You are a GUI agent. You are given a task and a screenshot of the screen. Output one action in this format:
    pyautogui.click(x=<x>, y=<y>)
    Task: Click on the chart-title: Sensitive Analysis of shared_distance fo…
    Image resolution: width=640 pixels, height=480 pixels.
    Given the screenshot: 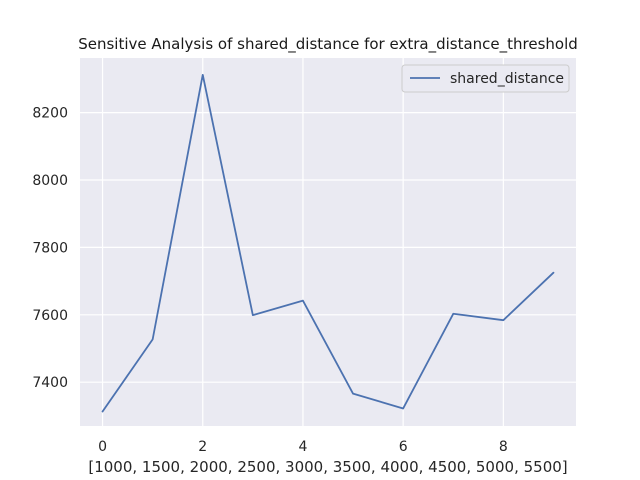 What is the action you would take?
    pyautogui.click(x=328, y=44)
    